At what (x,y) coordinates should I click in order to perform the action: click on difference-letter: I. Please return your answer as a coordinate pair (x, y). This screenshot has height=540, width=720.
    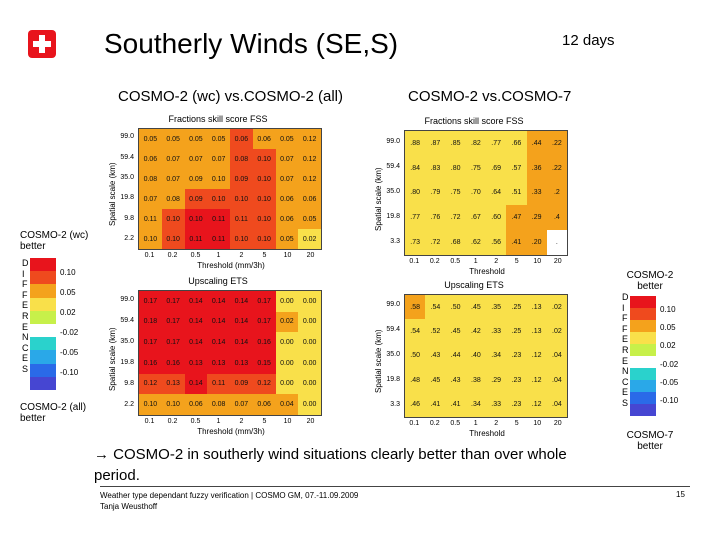
    Looking at the image, I should click on (623, 307).